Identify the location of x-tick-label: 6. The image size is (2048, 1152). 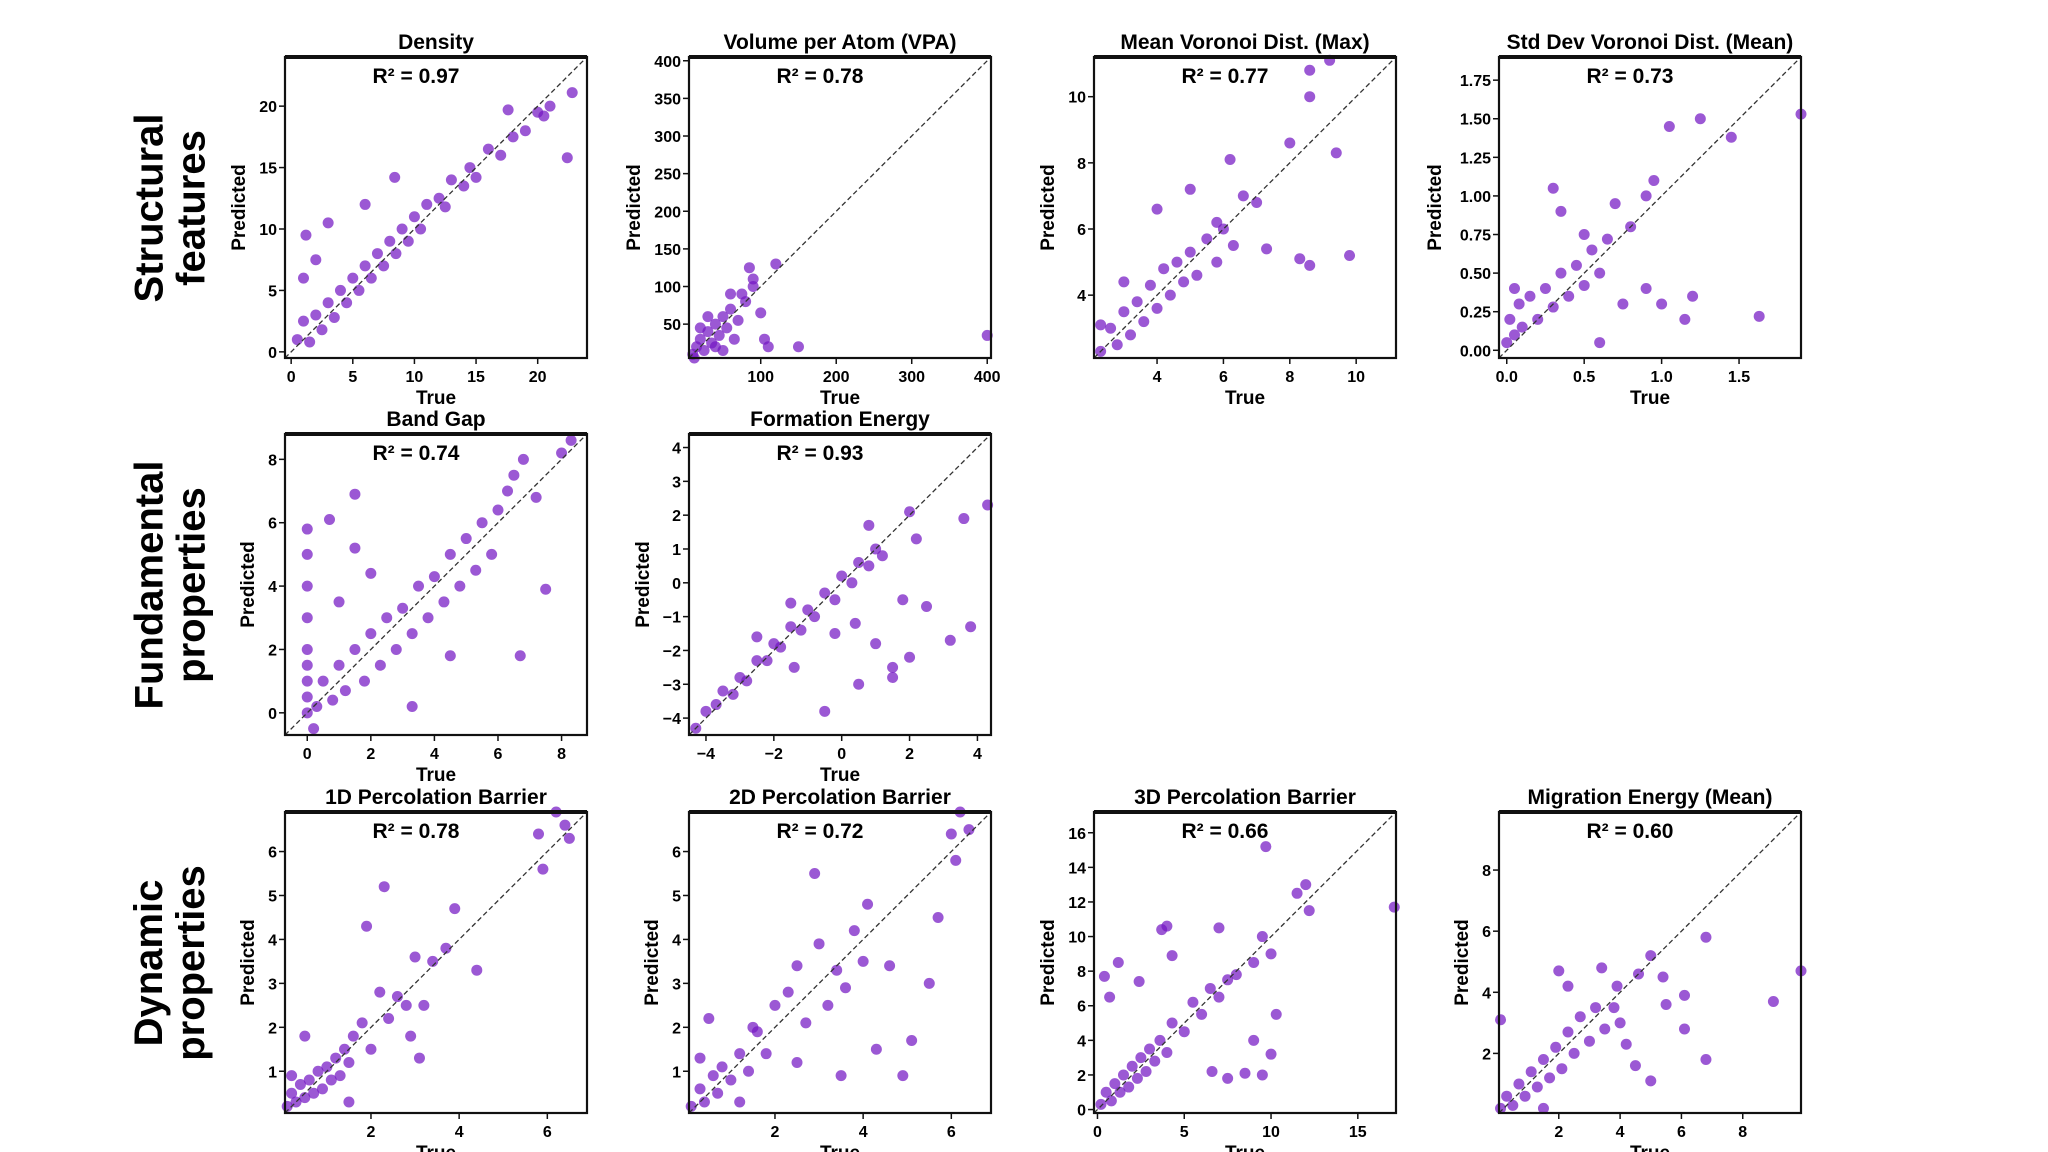
(498, 754).